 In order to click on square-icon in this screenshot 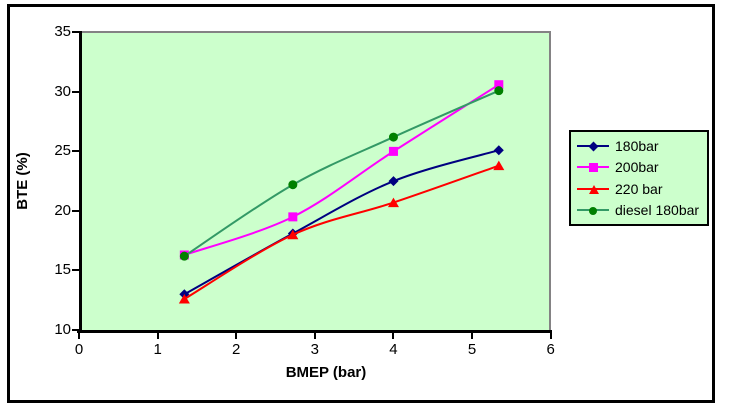, I will do `click(593, 168)`.